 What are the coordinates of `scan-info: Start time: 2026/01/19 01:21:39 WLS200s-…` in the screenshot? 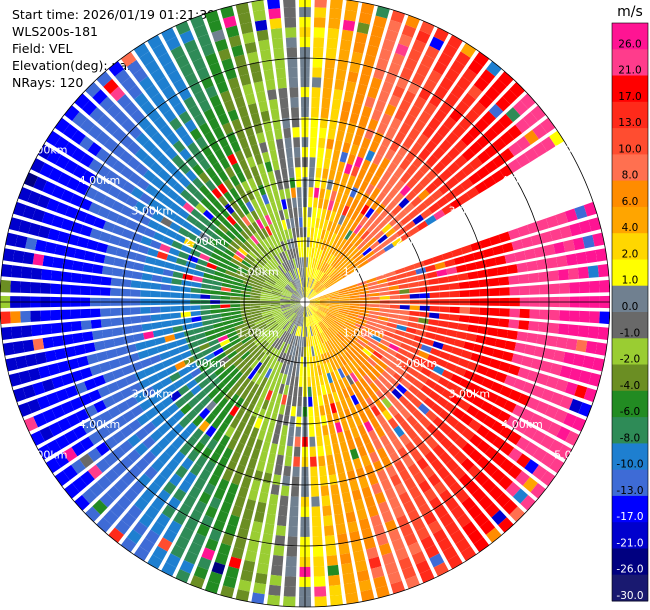 It's located at (113, 48).